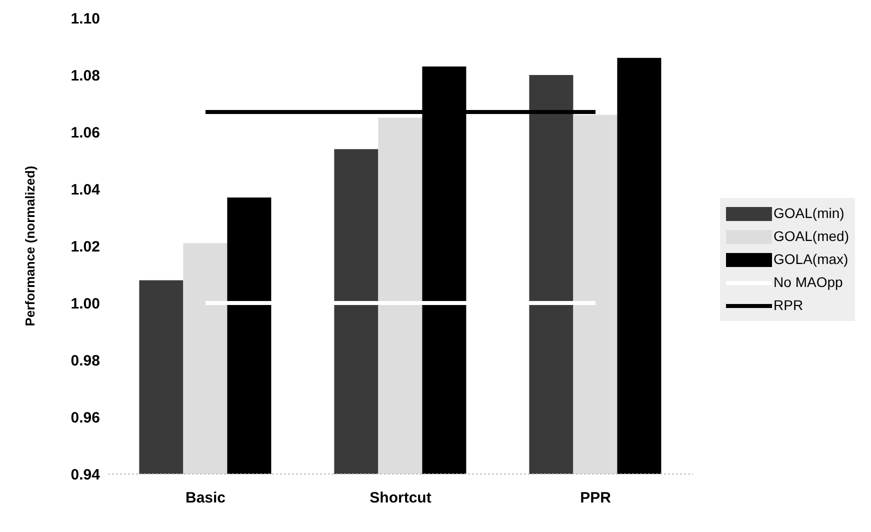 Image resolution: width=871 pixels, height=532 pixels. I want to click on y-tick-label: 1.08, so click(85, 75).